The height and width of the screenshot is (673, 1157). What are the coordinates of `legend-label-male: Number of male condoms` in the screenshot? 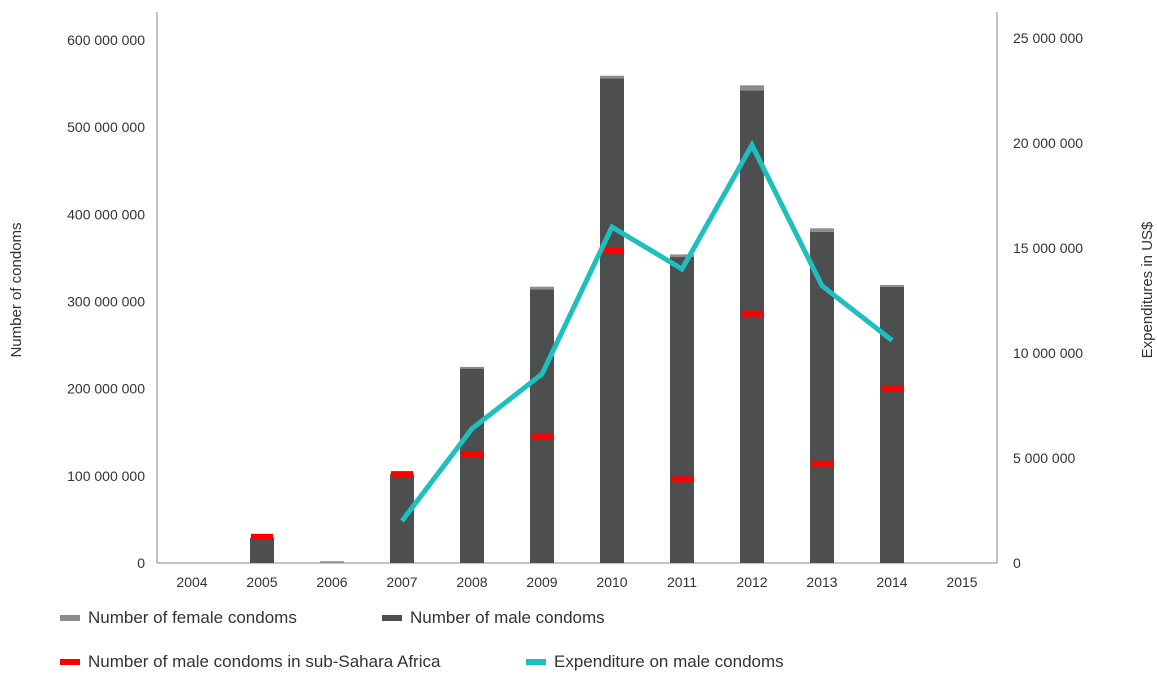 It's located at (507, 617).